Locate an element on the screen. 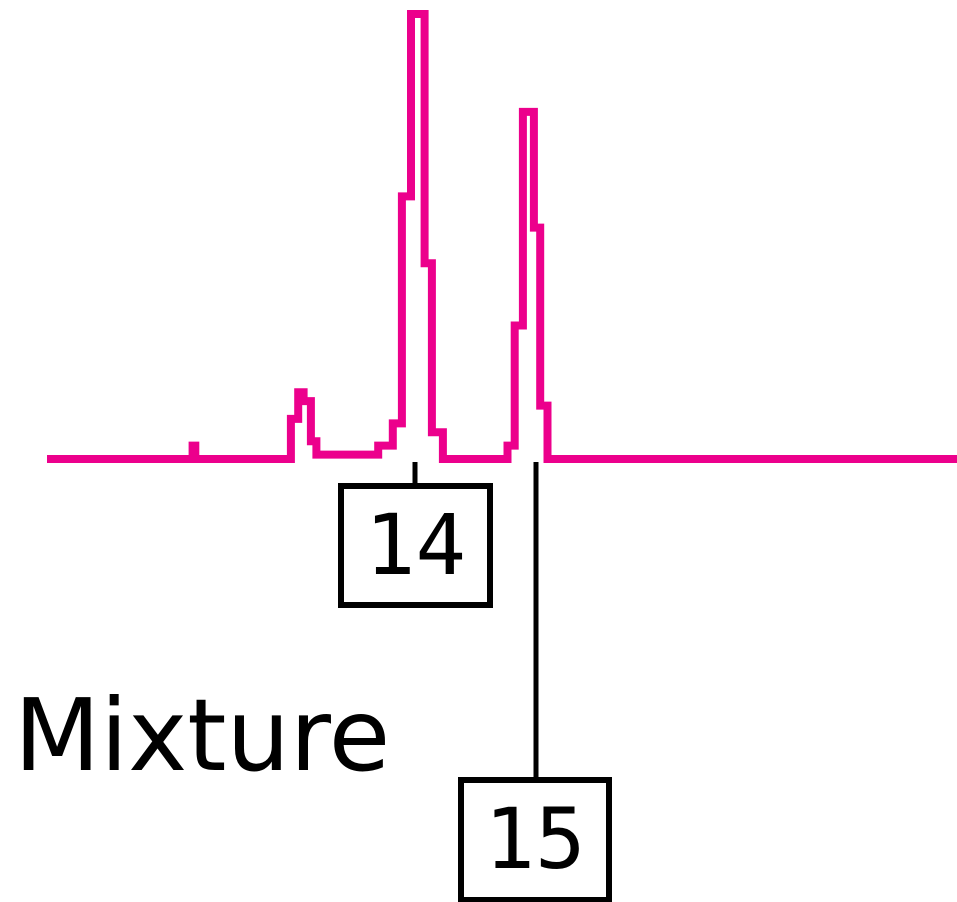 This screenshot has height=902, width=957. peak-labels-layer: 14 15 is located at coordinates (475, 682).